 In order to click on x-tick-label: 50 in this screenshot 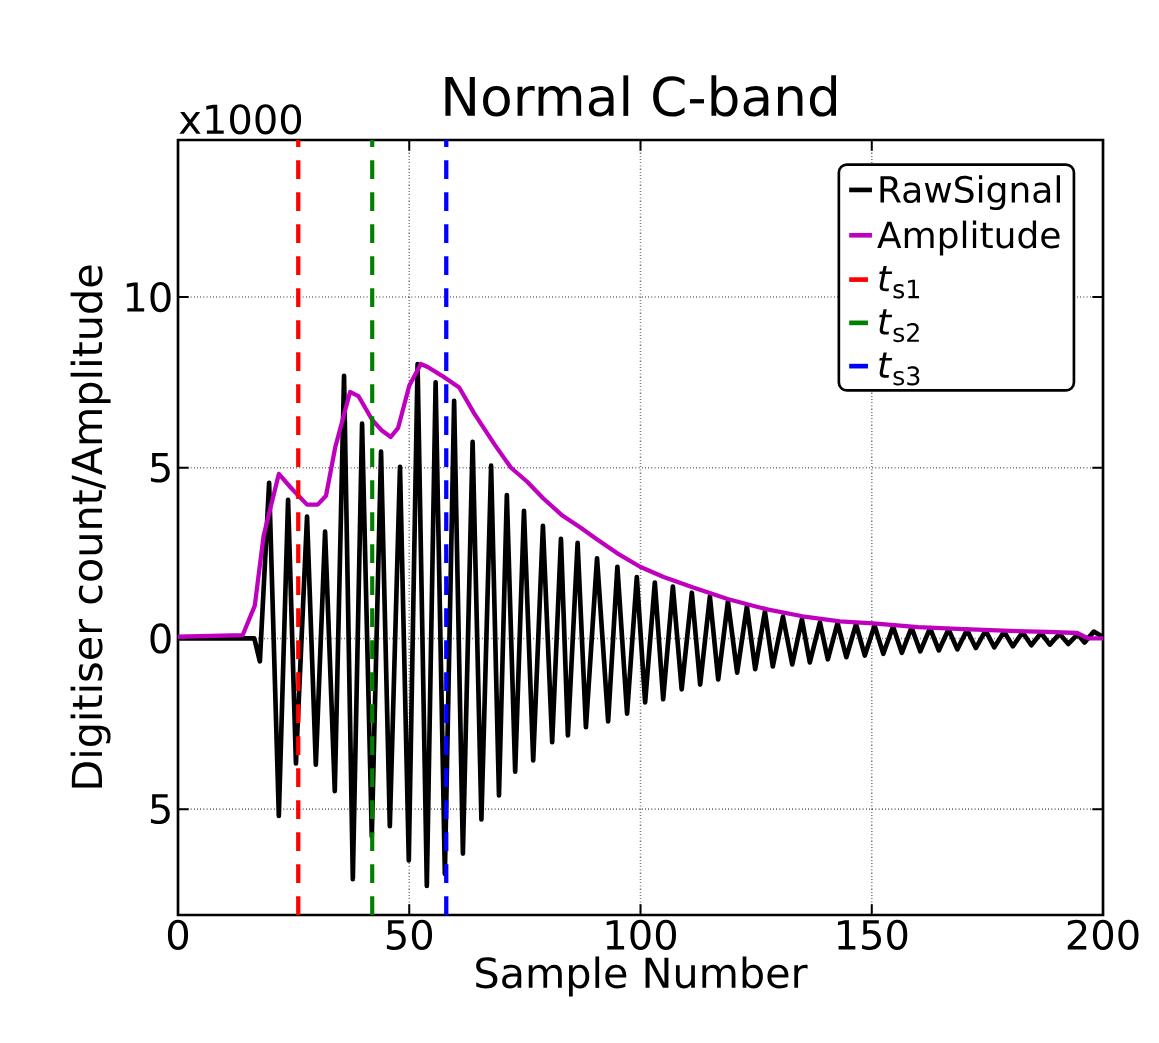, I will do `click(409, 934)`.